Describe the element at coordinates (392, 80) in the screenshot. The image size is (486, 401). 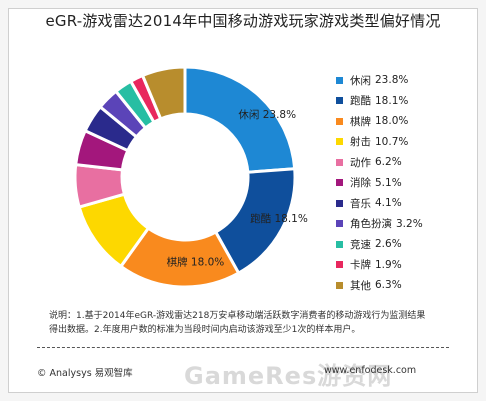
I see `legend-value: 23.8%` at that location.